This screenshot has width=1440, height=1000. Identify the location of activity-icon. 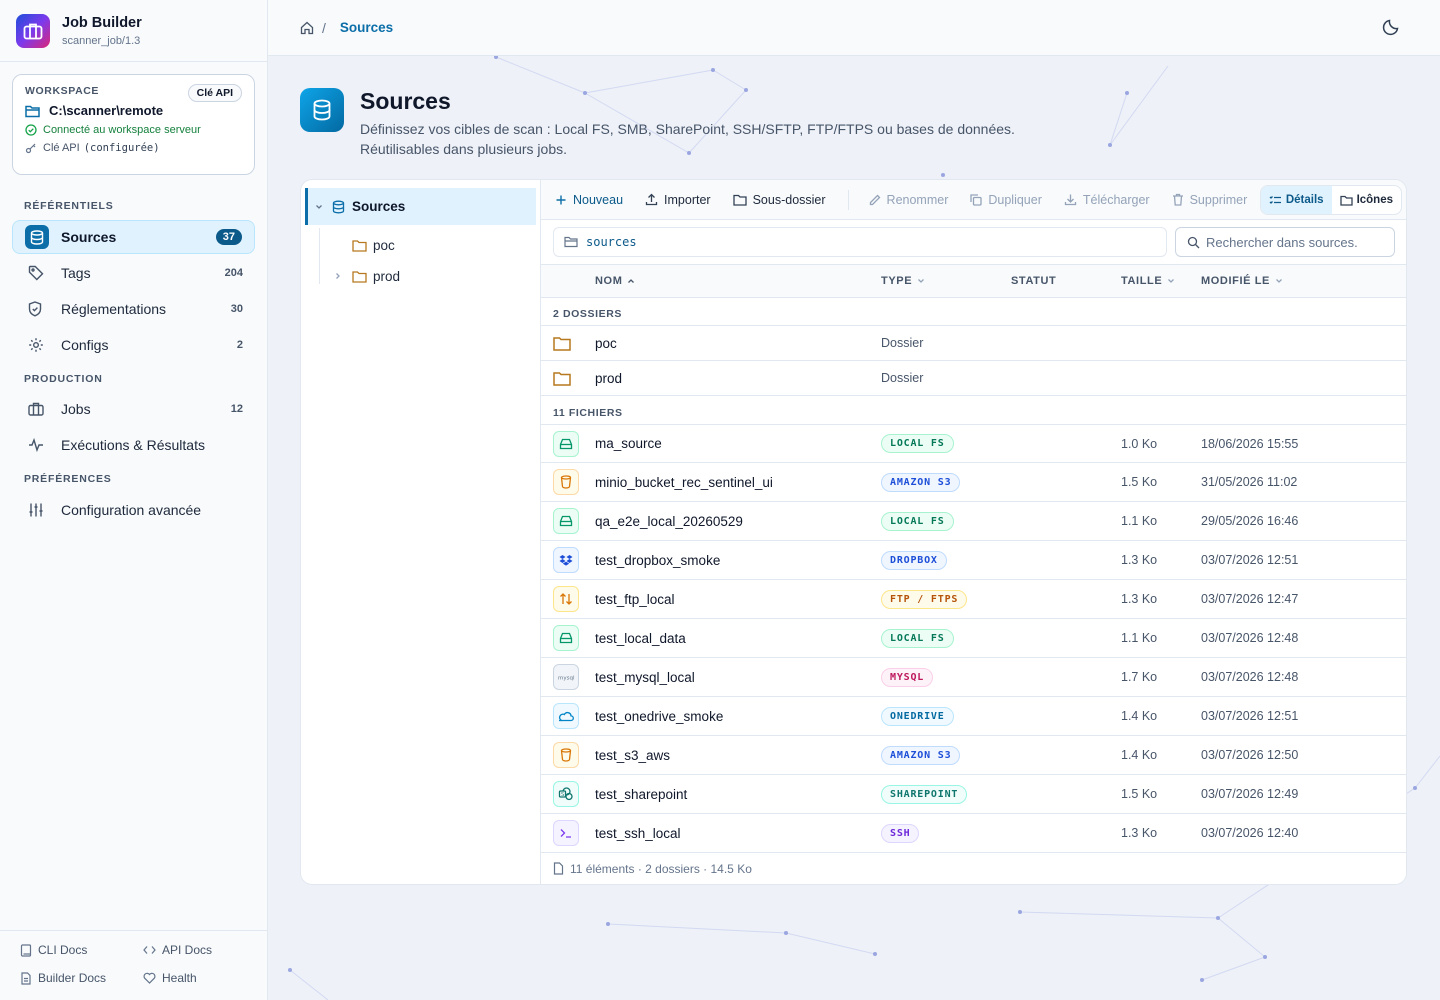
(39, 445).